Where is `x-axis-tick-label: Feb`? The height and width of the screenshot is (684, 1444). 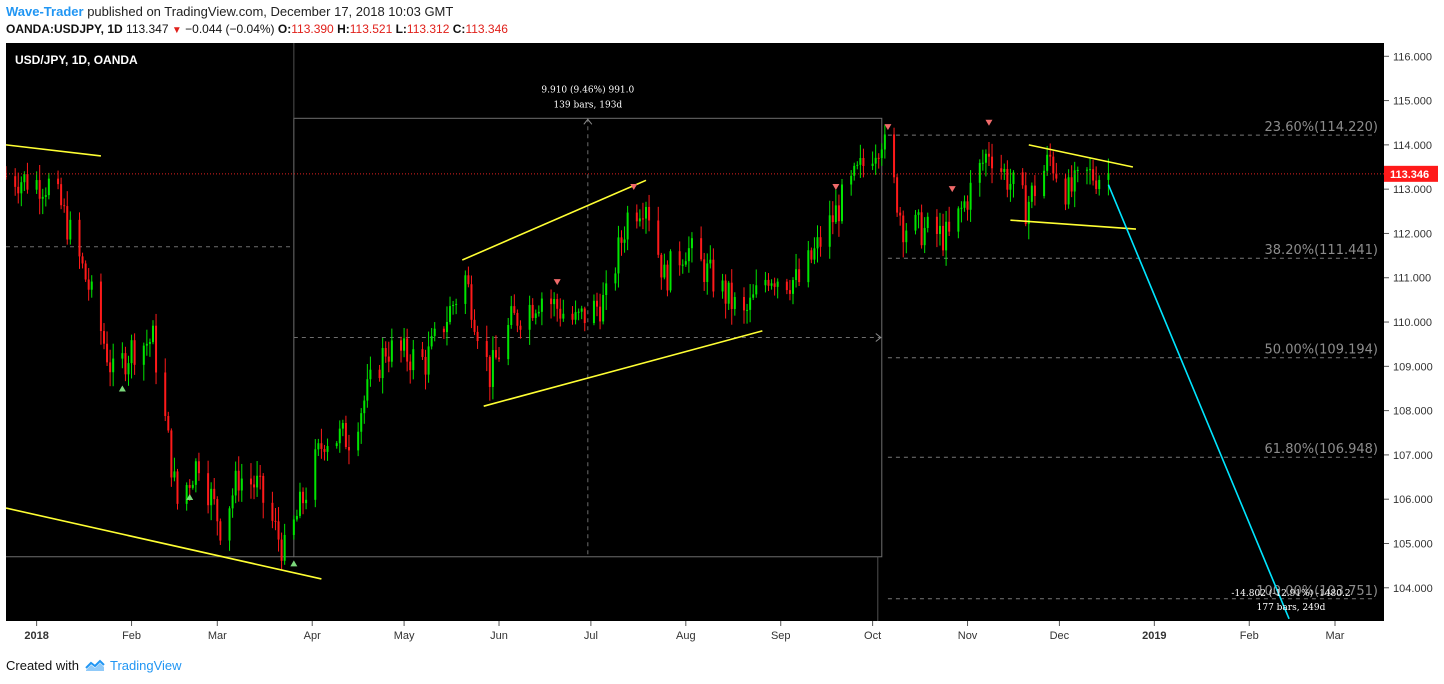
x-axis-tick-label: Feb is located at coordinates (1249, 636).